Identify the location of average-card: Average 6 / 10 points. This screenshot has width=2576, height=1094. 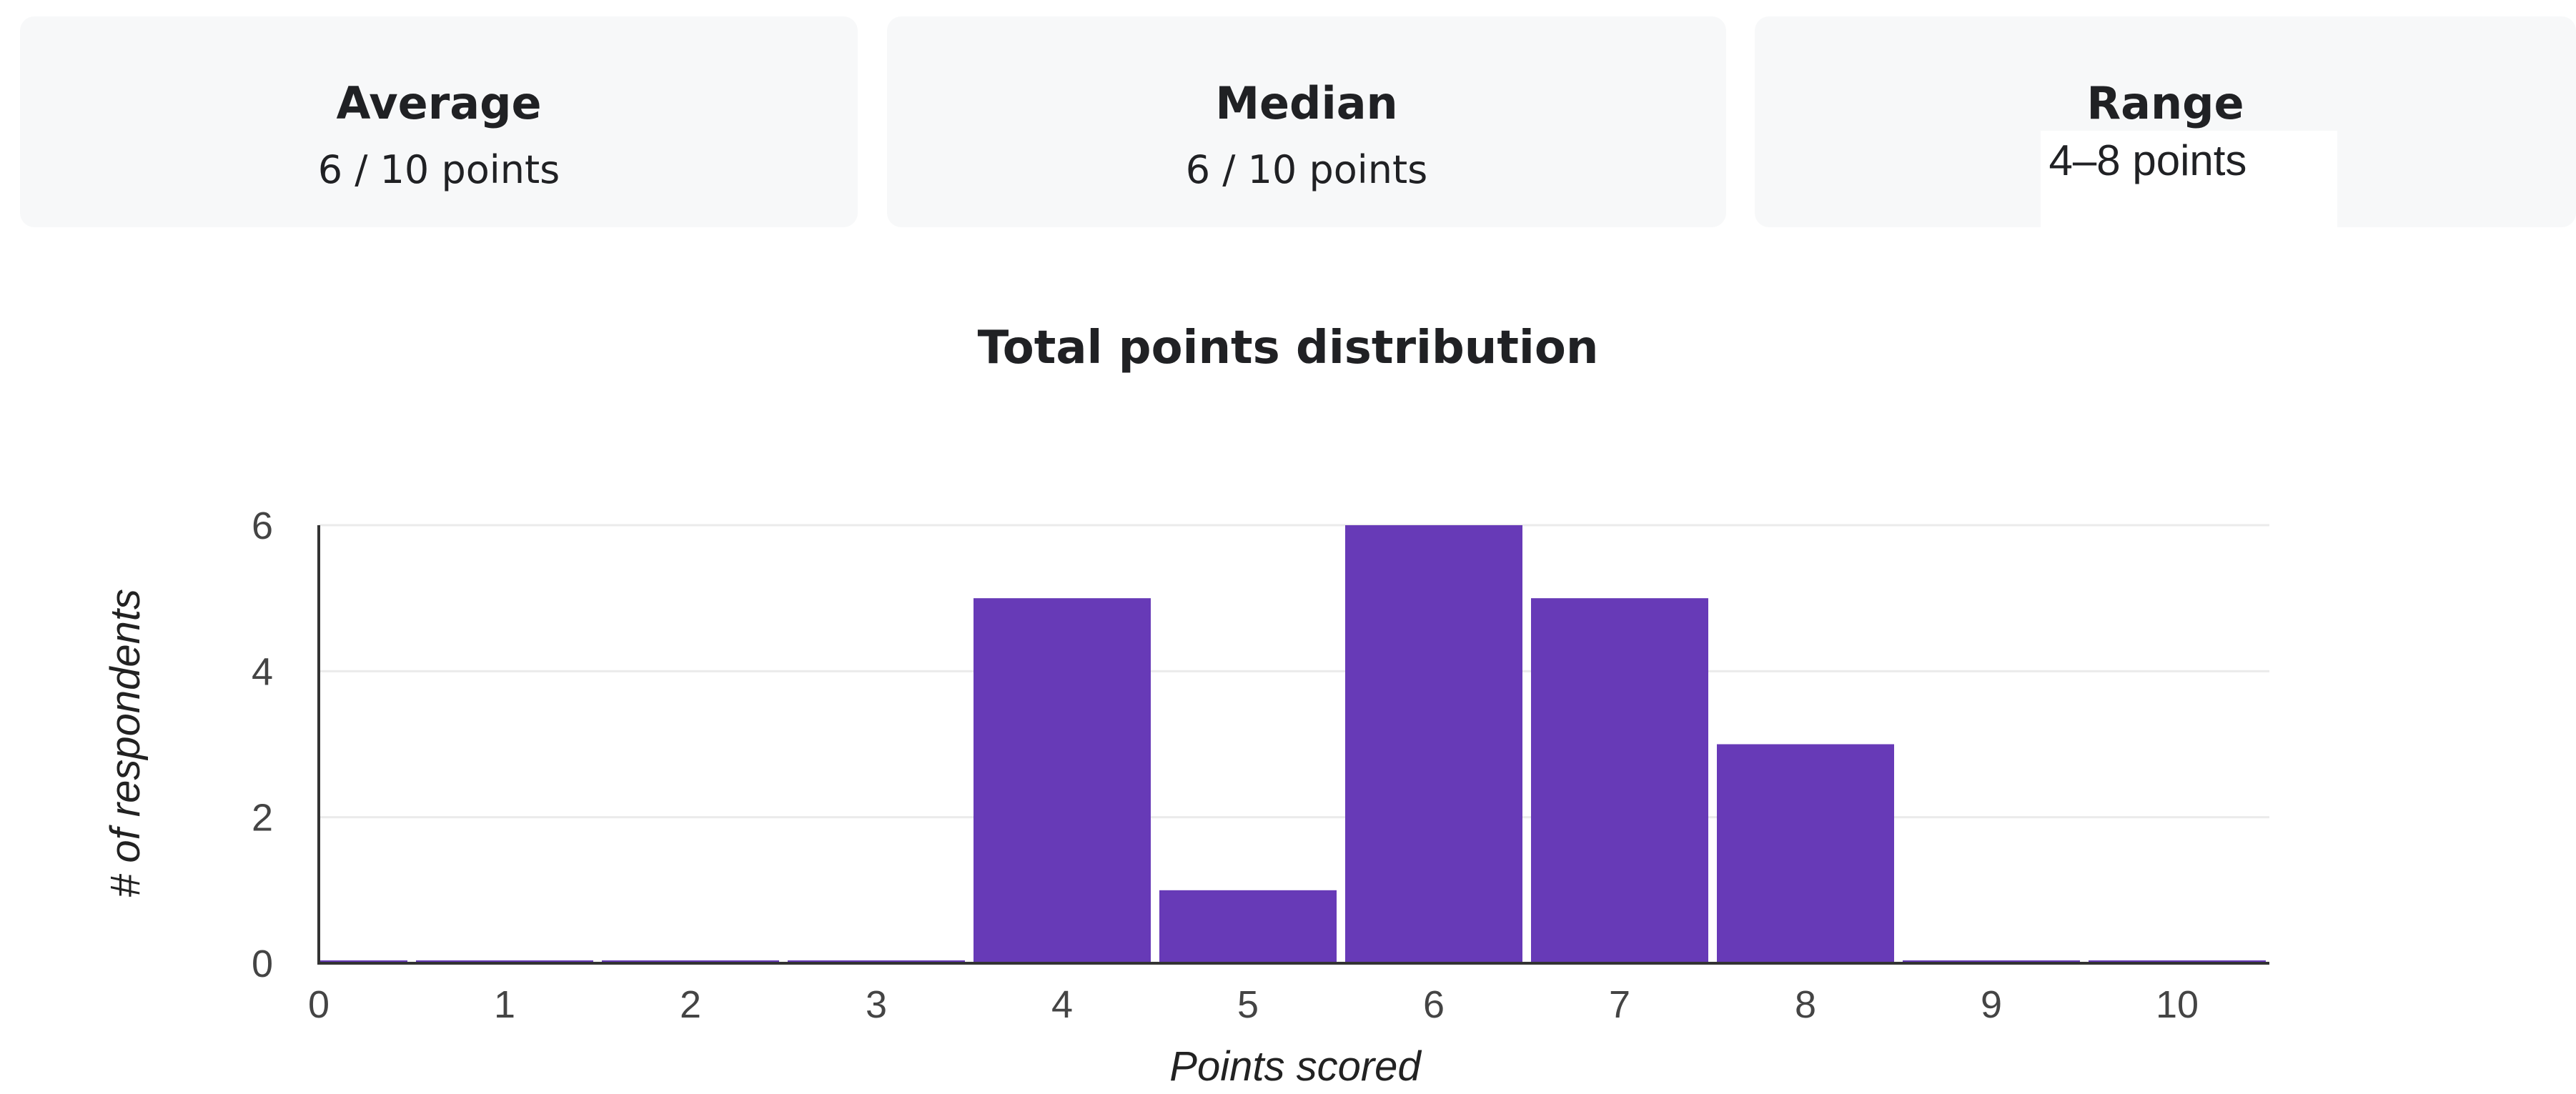
(439, 122).